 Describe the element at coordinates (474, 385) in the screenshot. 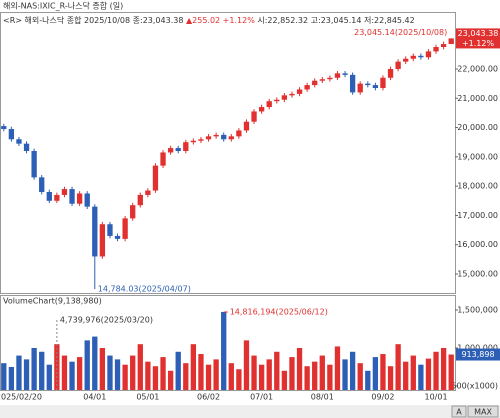

I see `y-tick-label: 500(x1000)` at that location.